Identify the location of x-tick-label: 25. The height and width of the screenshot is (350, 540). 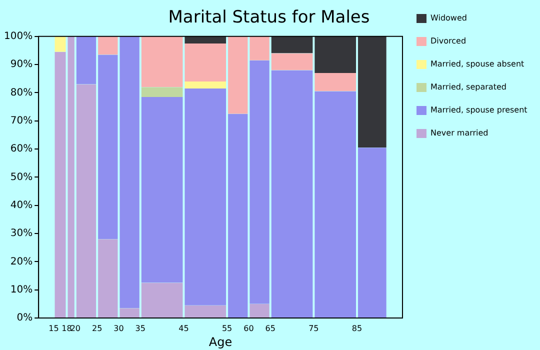
(97, 328).